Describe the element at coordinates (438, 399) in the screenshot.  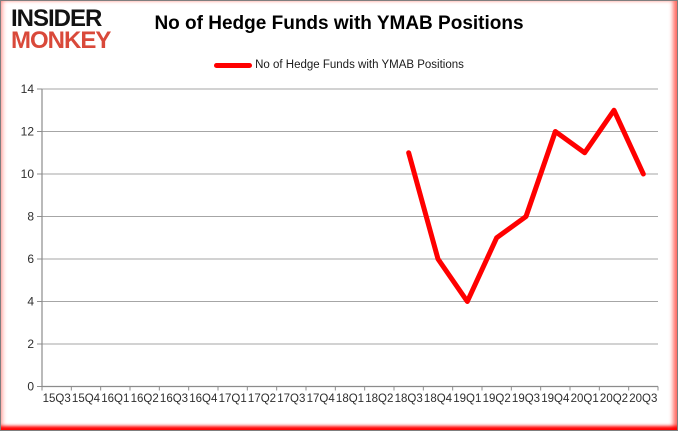
I see `x-tick-label: 18Q4` at that location.